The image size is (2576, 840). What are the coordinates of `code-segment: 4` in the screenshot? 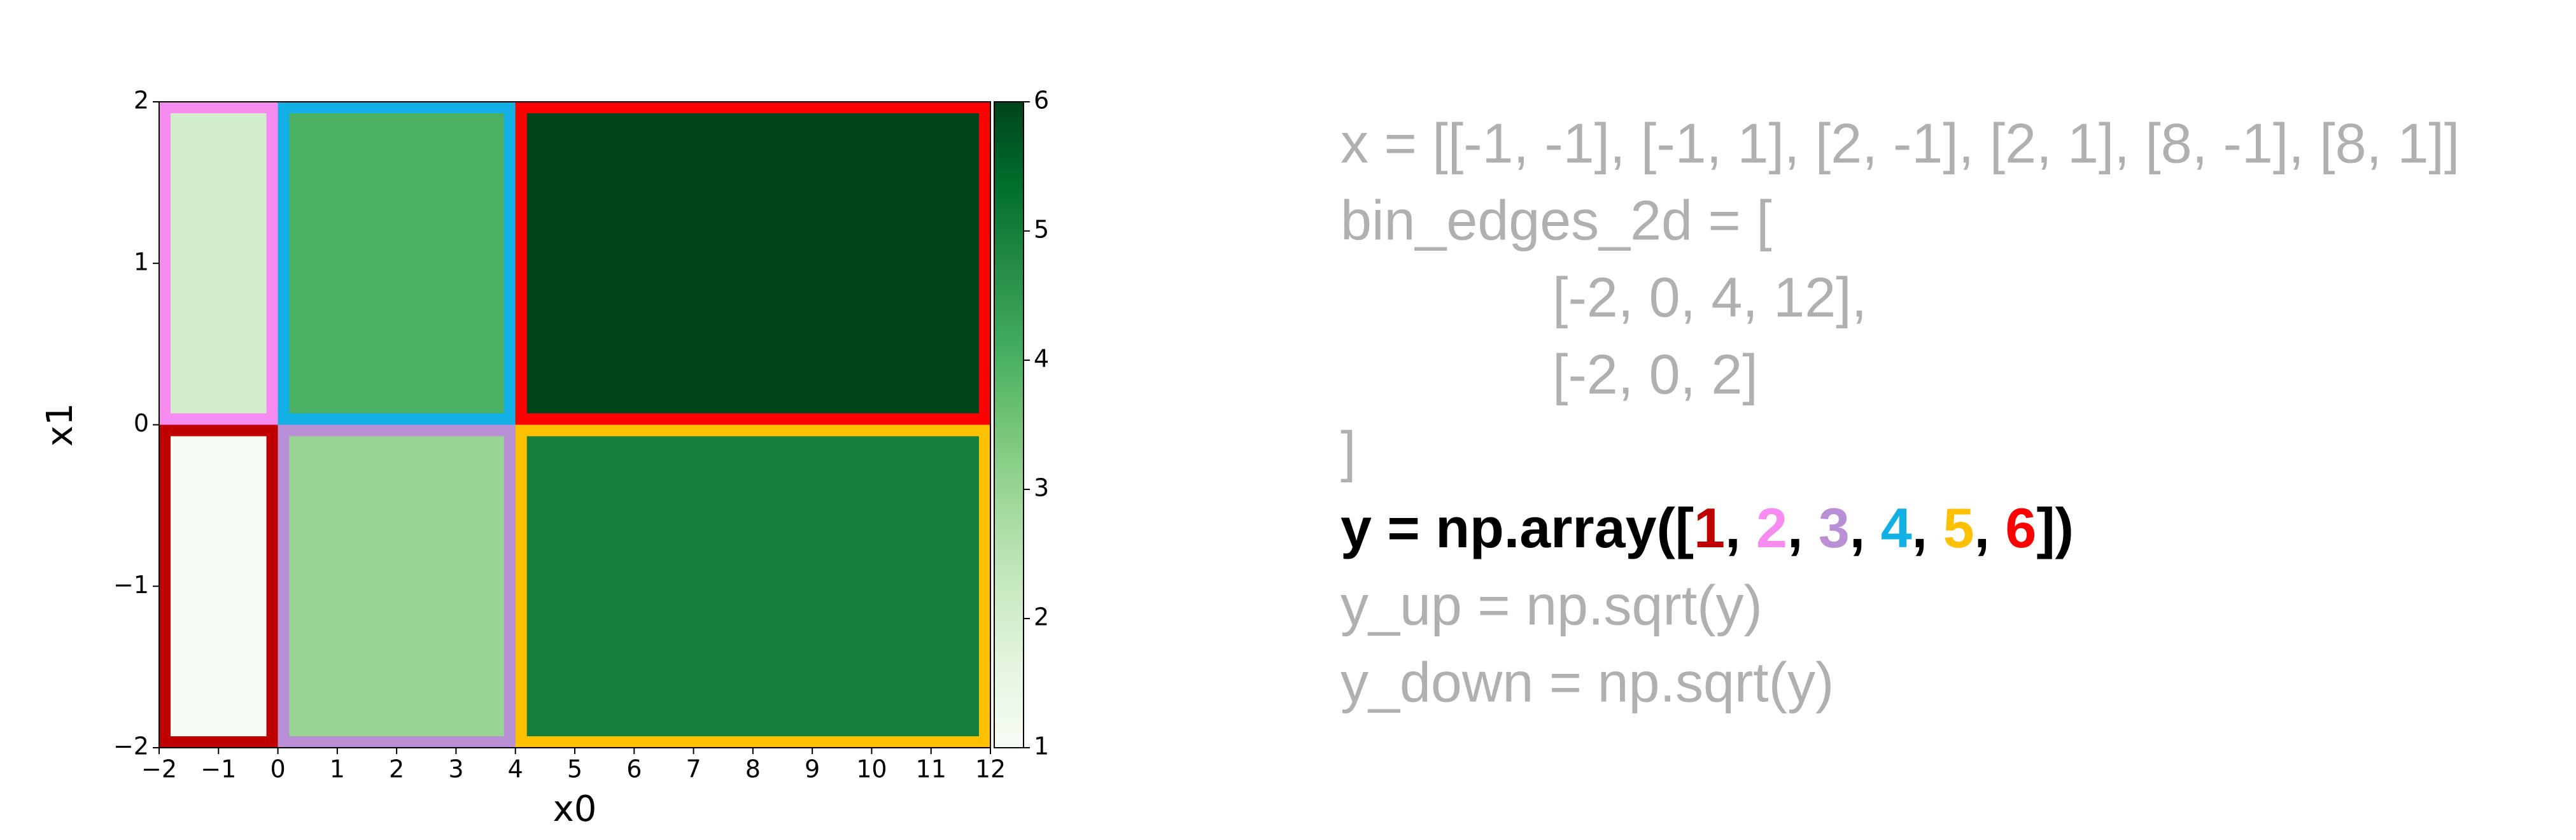 It's located at (1897, 527).